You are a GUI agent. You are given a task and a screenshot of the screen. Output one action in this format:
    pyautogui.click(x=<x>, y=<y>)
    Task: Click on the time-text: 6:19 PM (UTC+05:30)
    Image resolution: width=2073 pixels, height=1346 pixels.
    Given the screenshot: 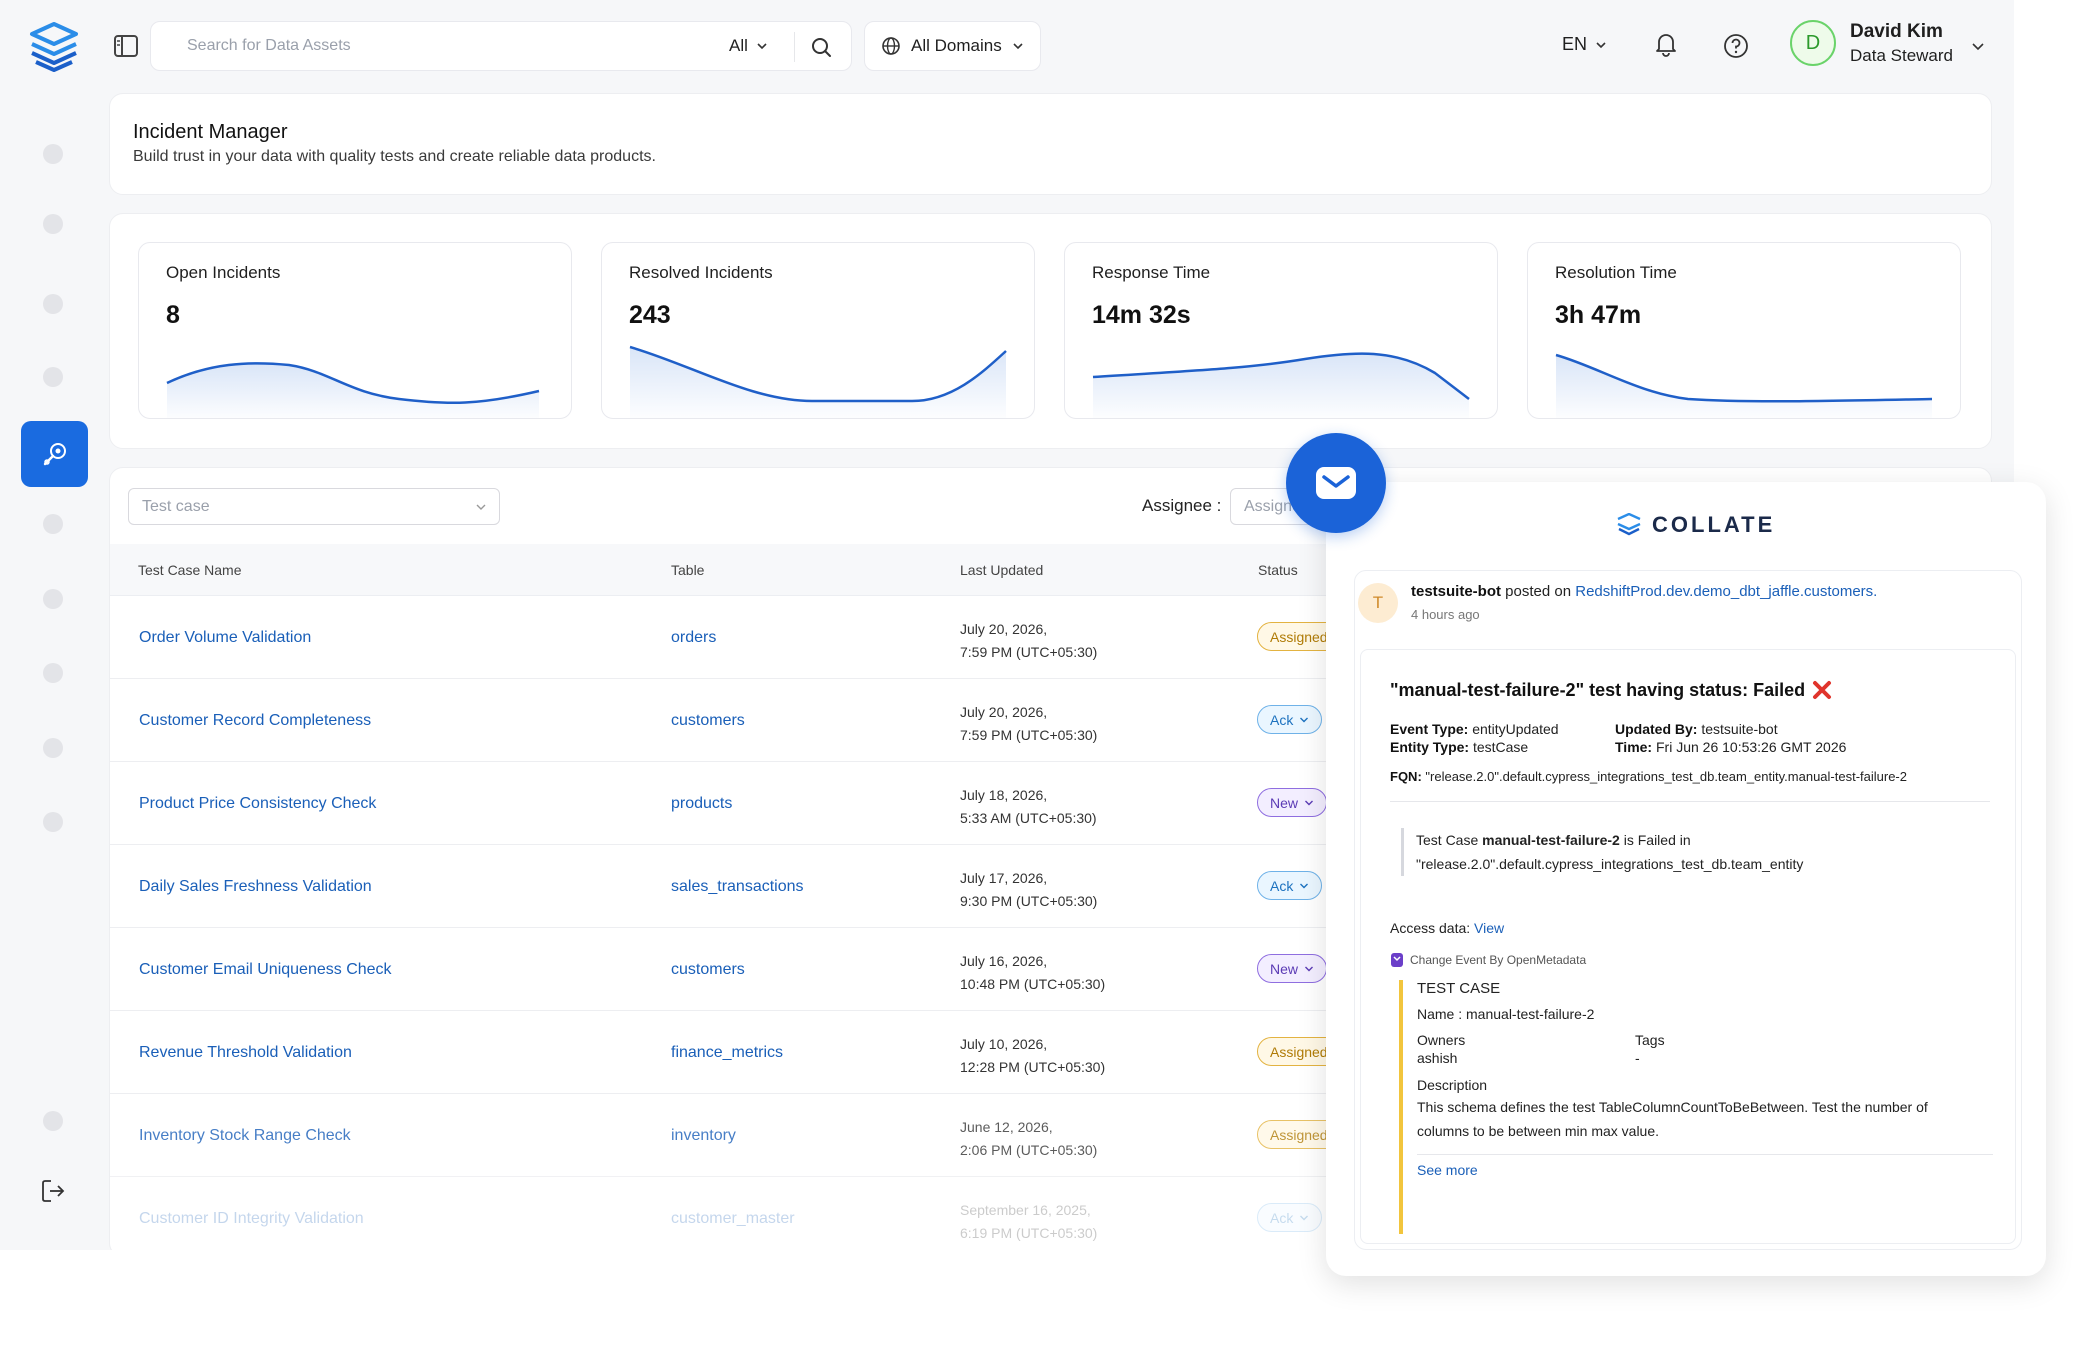 What is the action you would take?
    pyautogui.click(x=1029, y=1233)
    